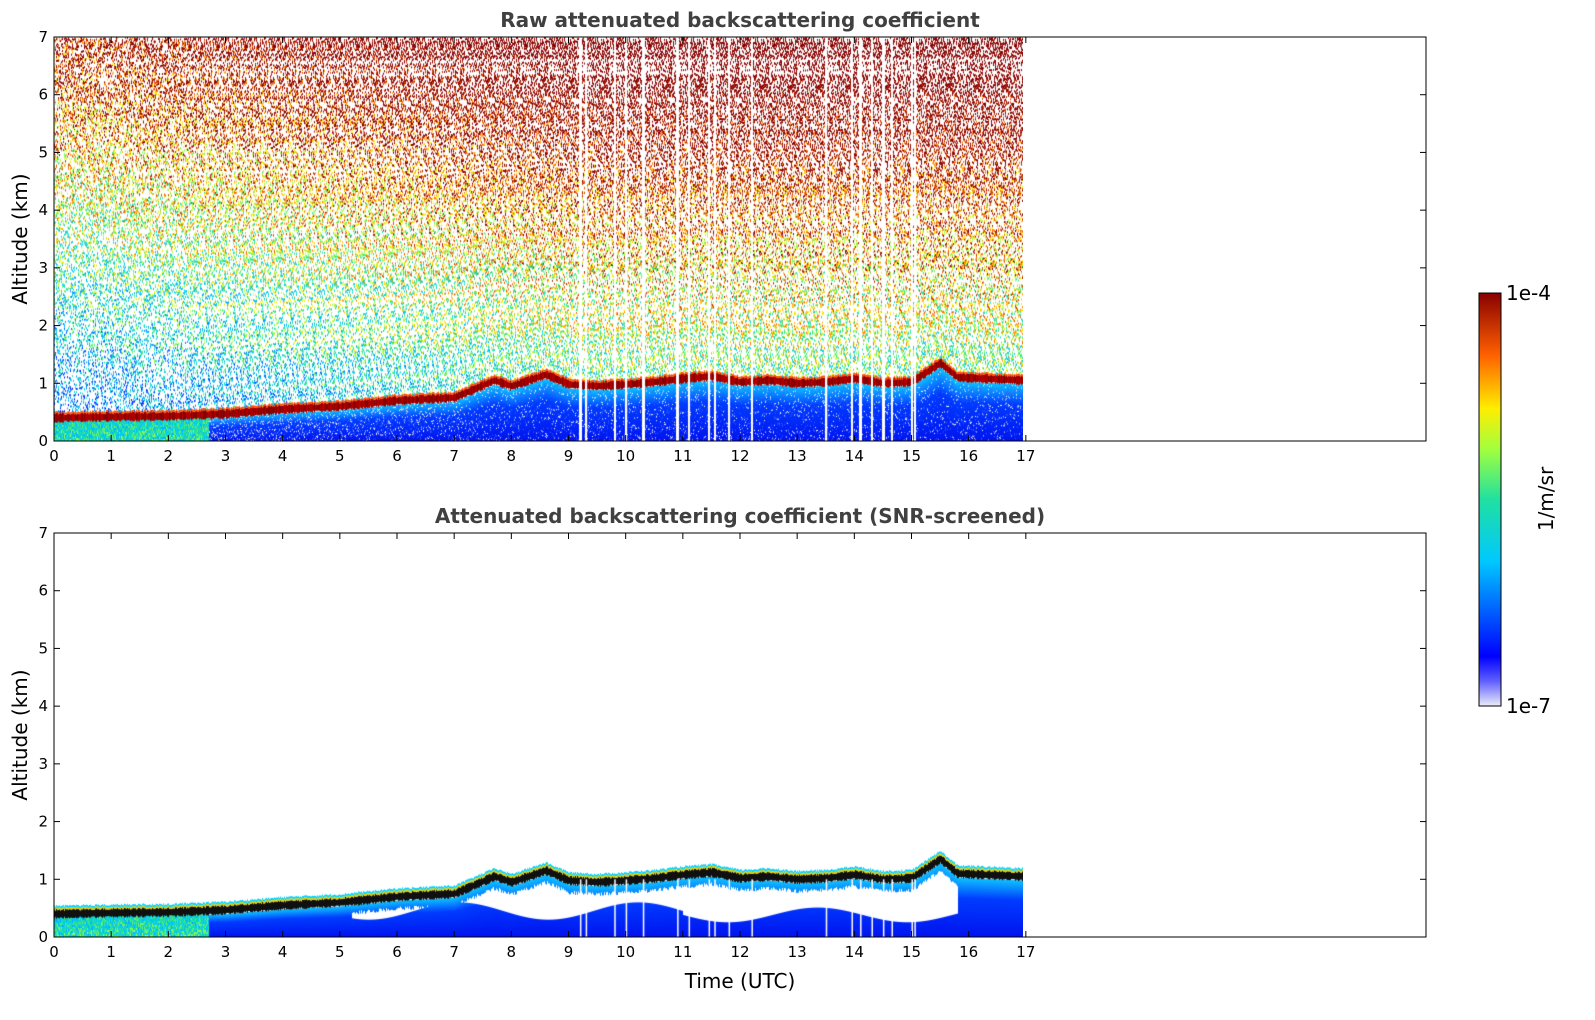 This screenshot has width=1595, height=1020. What do you see at coordinates (1546, 498) in the screenshot?
I see `colorbar-label: 1/m/sr` at bounding box center [1546, 498].